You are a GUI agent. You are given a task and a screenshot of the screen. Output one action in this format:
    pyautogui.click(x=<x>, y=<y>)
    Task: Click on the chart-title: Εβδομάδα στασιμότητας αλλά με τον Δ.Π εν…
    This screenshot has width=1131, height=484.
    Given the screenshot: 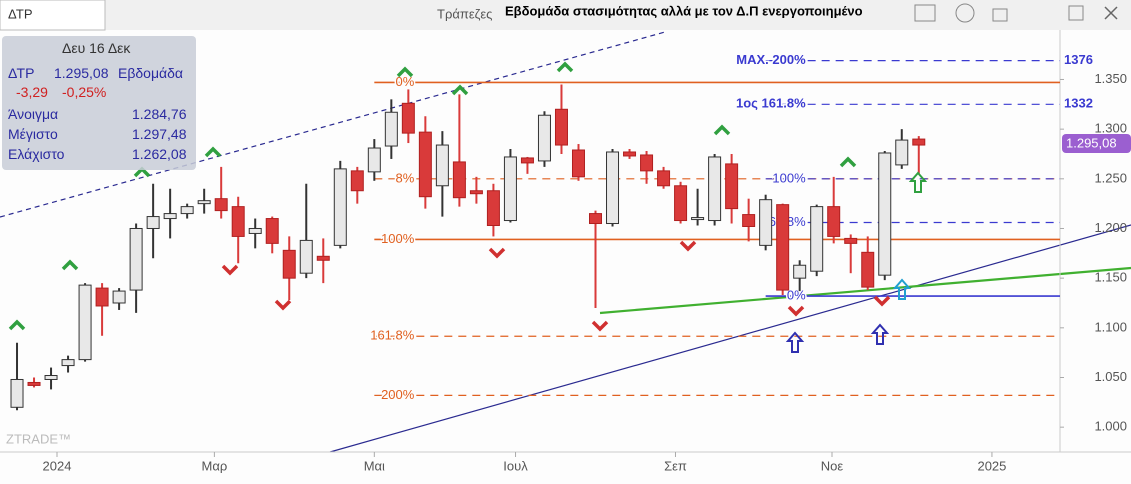 What is the action you would take?
    pyautogui.click(x=684, y=10)
    